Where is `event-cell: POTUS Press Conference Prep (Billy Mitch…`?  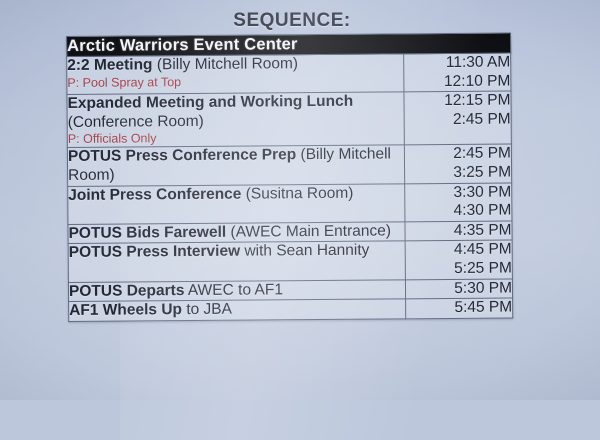 event-cell: POTUS Press Conference Prep (Billy Mitch… is located at coordinates (236, 166).